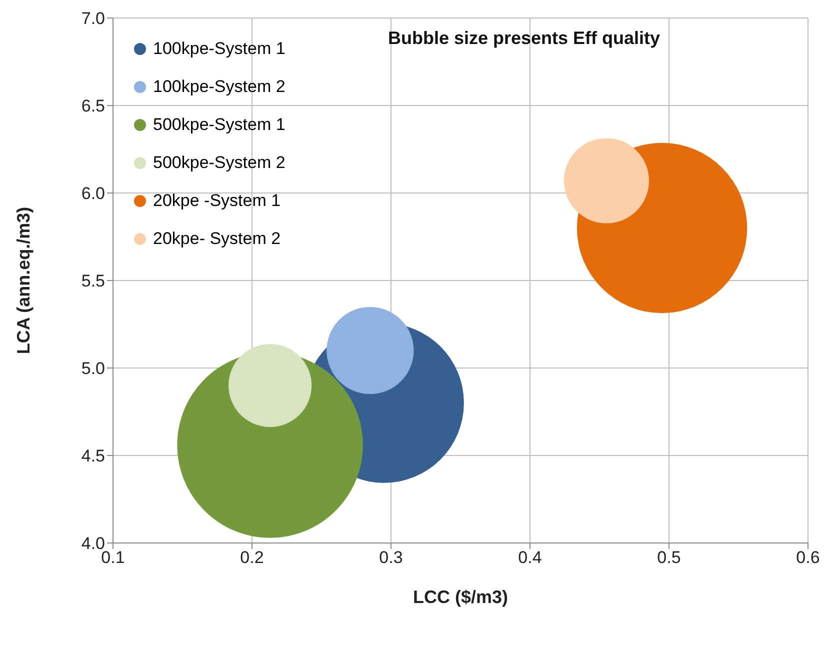 The width and height of the screenshot is (836, 657). Describe the element at coordinates (391, 558) in the screenshot. I see `x-tick-label: 0.3` at that location.